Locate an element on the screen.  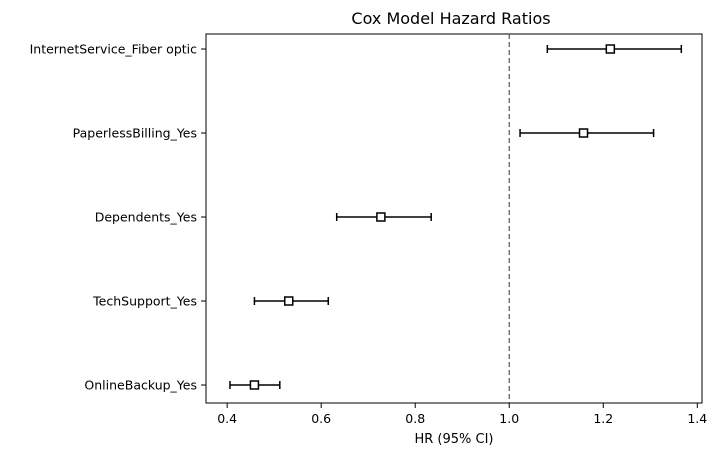
x-axis-label: HR (95% CI) is located at coordinates (453, 439).